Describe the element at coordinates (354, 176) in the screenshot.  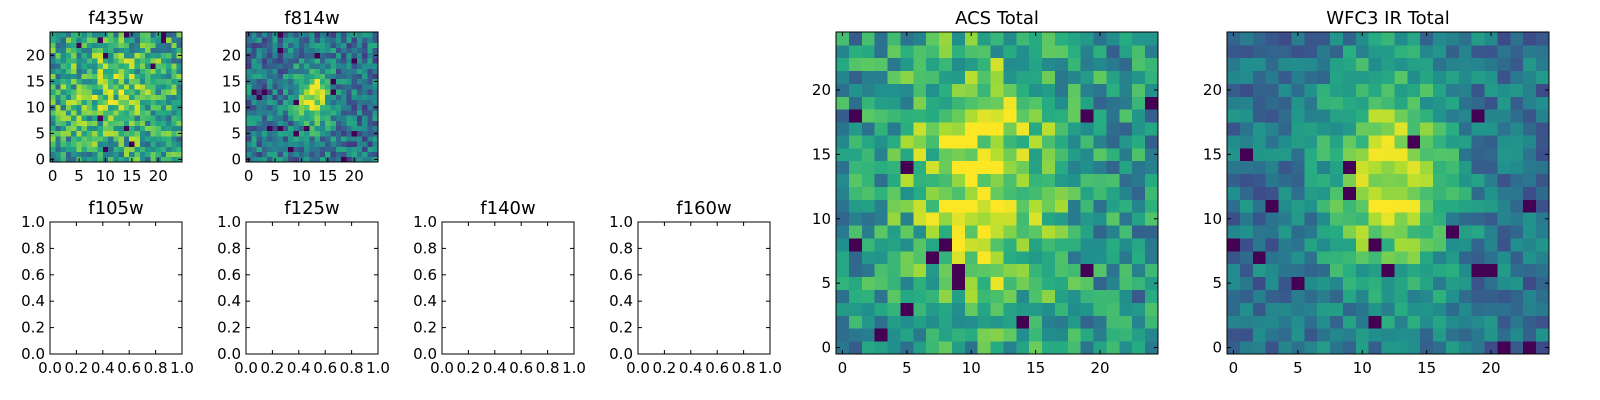
I see `x-tick-label: 20` at that location.